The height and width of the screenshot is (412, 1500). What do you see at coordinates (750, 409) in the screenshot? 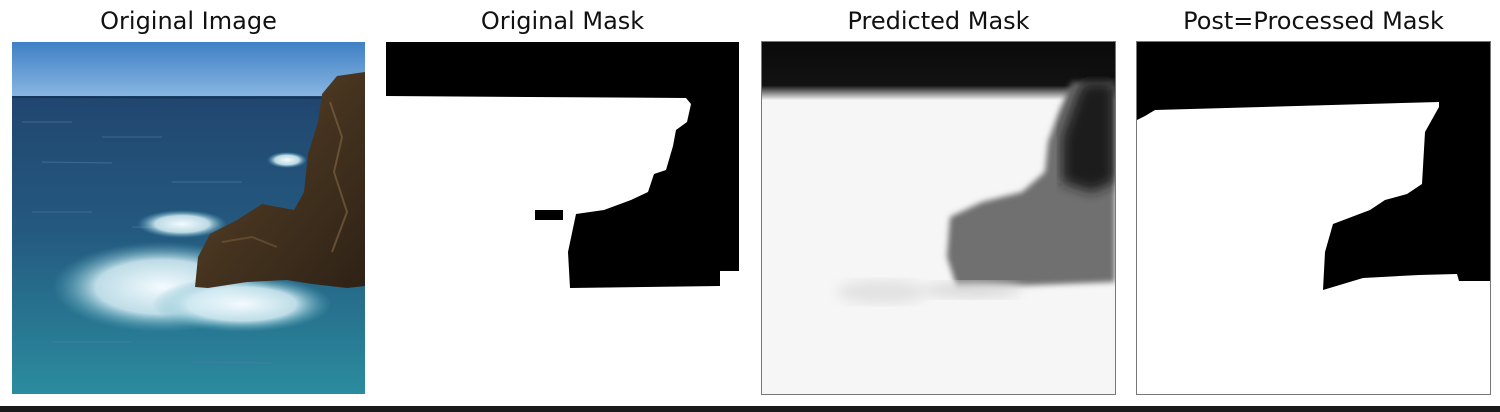
I see `figure-bottom-border` at bounding box center [750, 409].